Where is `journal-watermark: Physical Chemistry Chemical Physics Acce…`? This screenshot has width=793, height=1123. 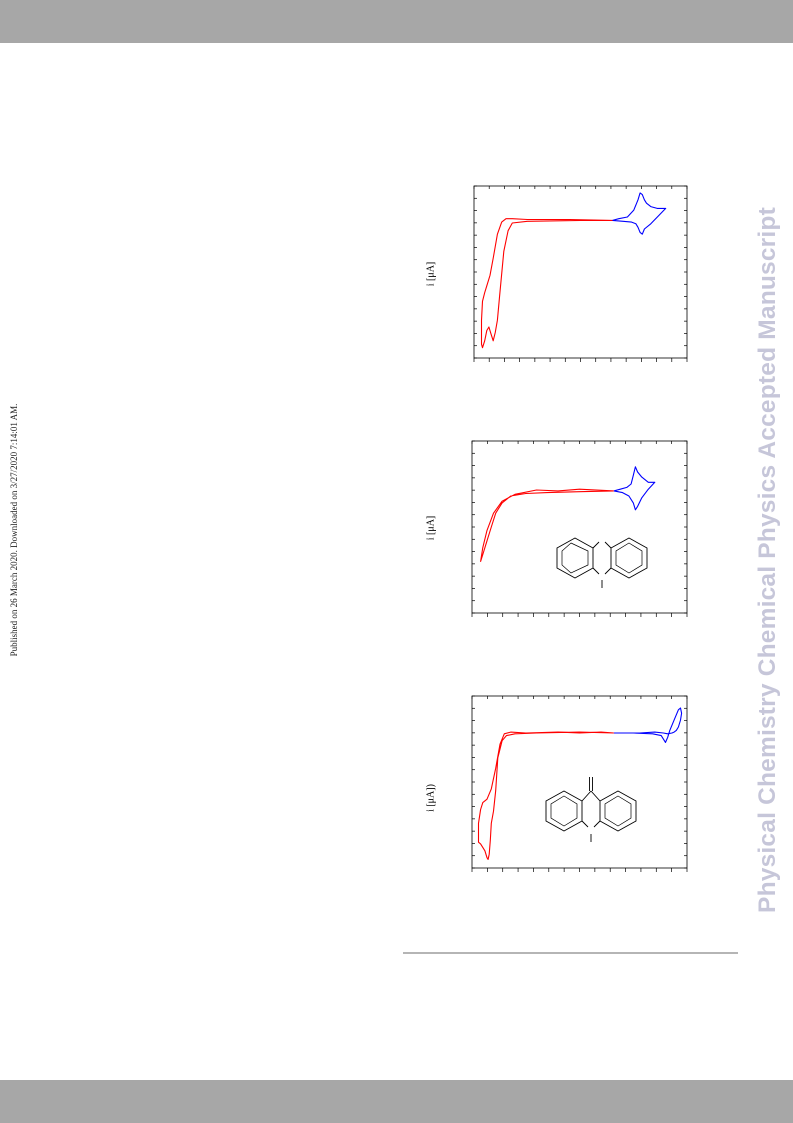
journal-watermark: Physical Chemistry Chemical Physics Acce… is located at coordinates (767, 560).